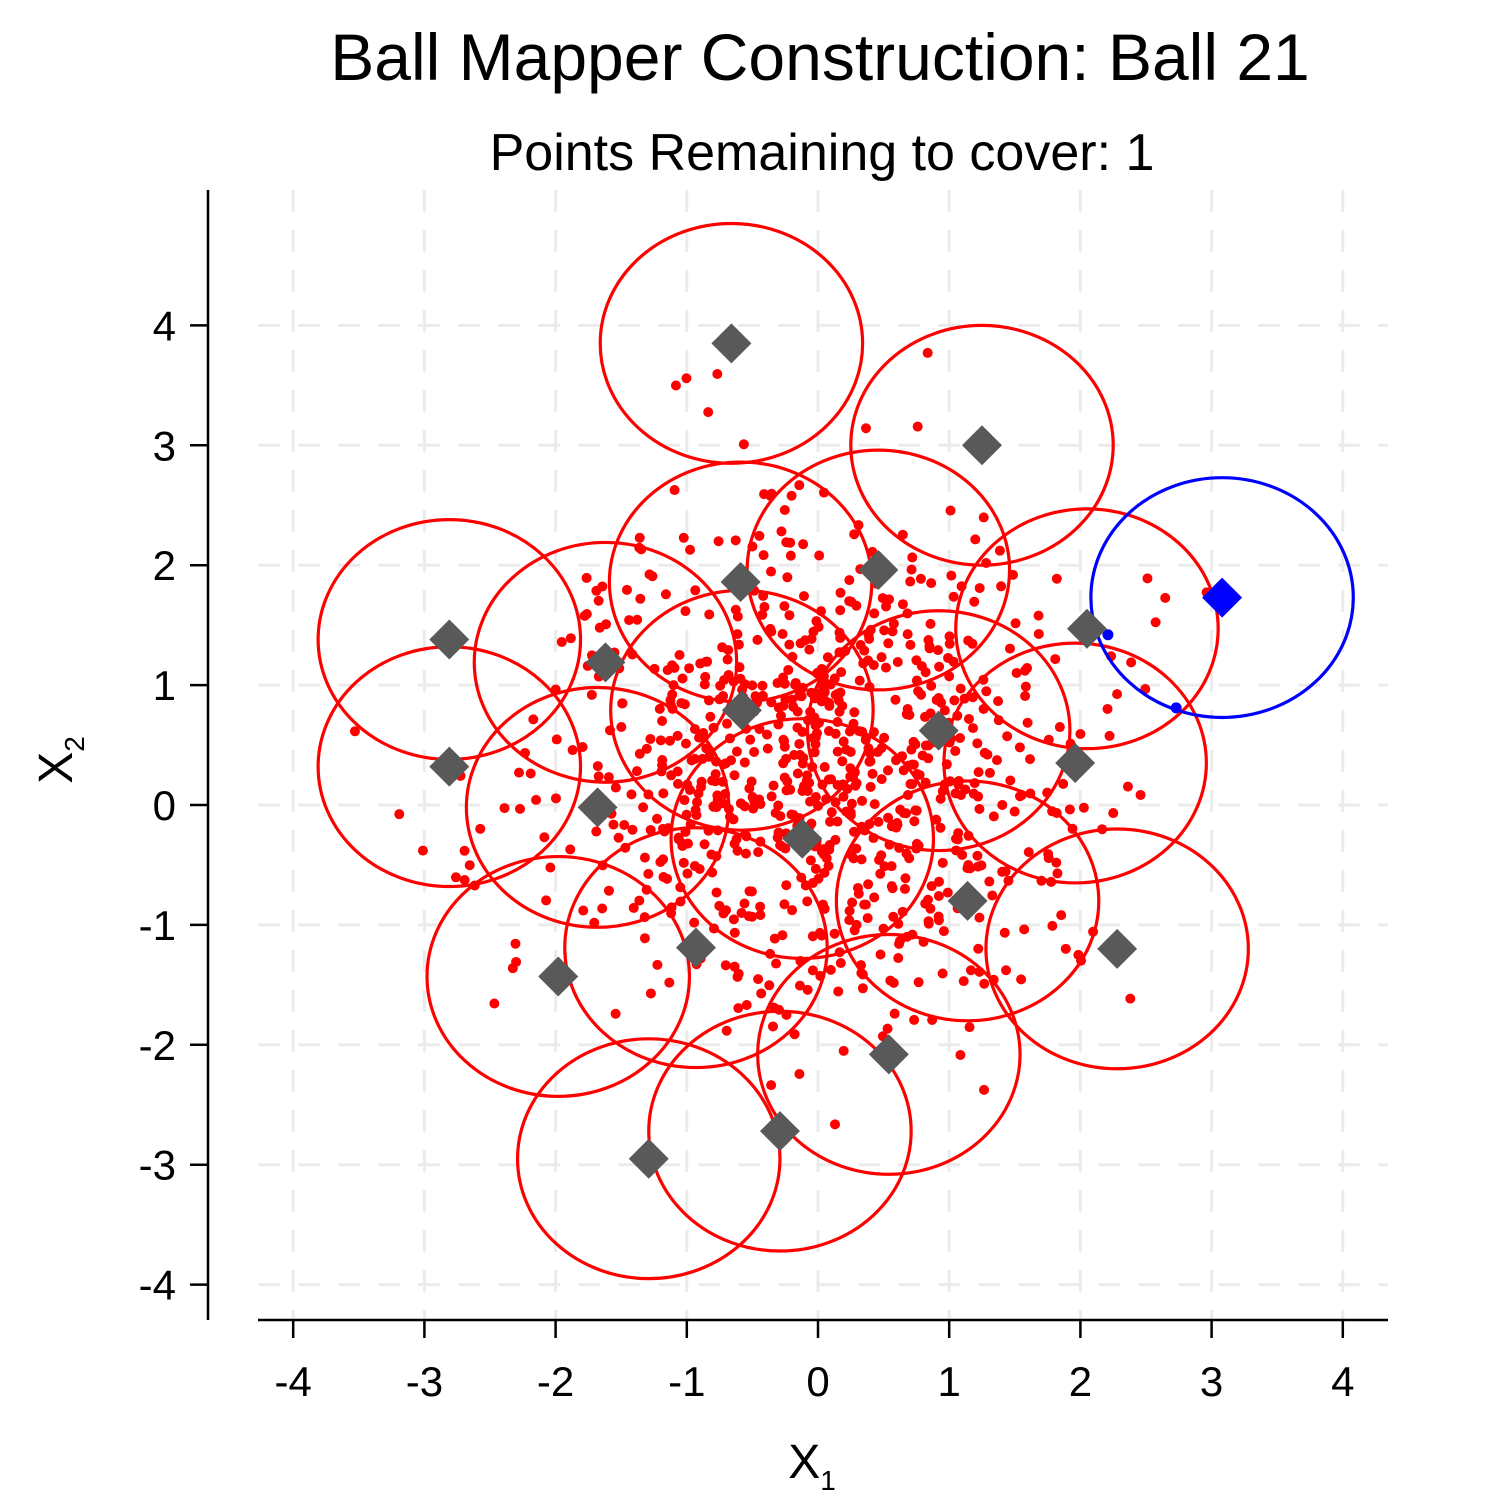 This screenshot has height=1506, width=1500. I want to click on ball-circle, so click(597, 807).